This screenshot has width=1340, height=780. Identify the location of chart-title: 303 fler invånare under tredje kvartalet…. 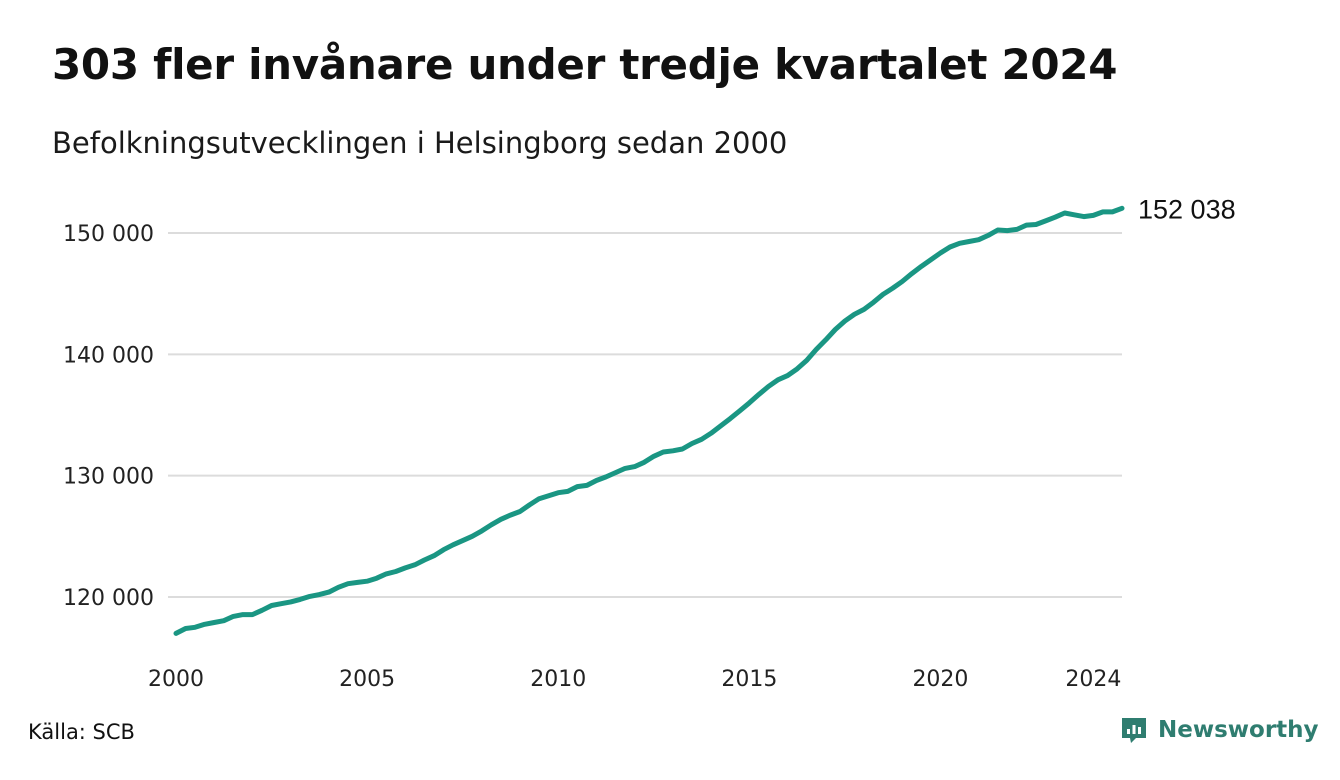
(585, 64).